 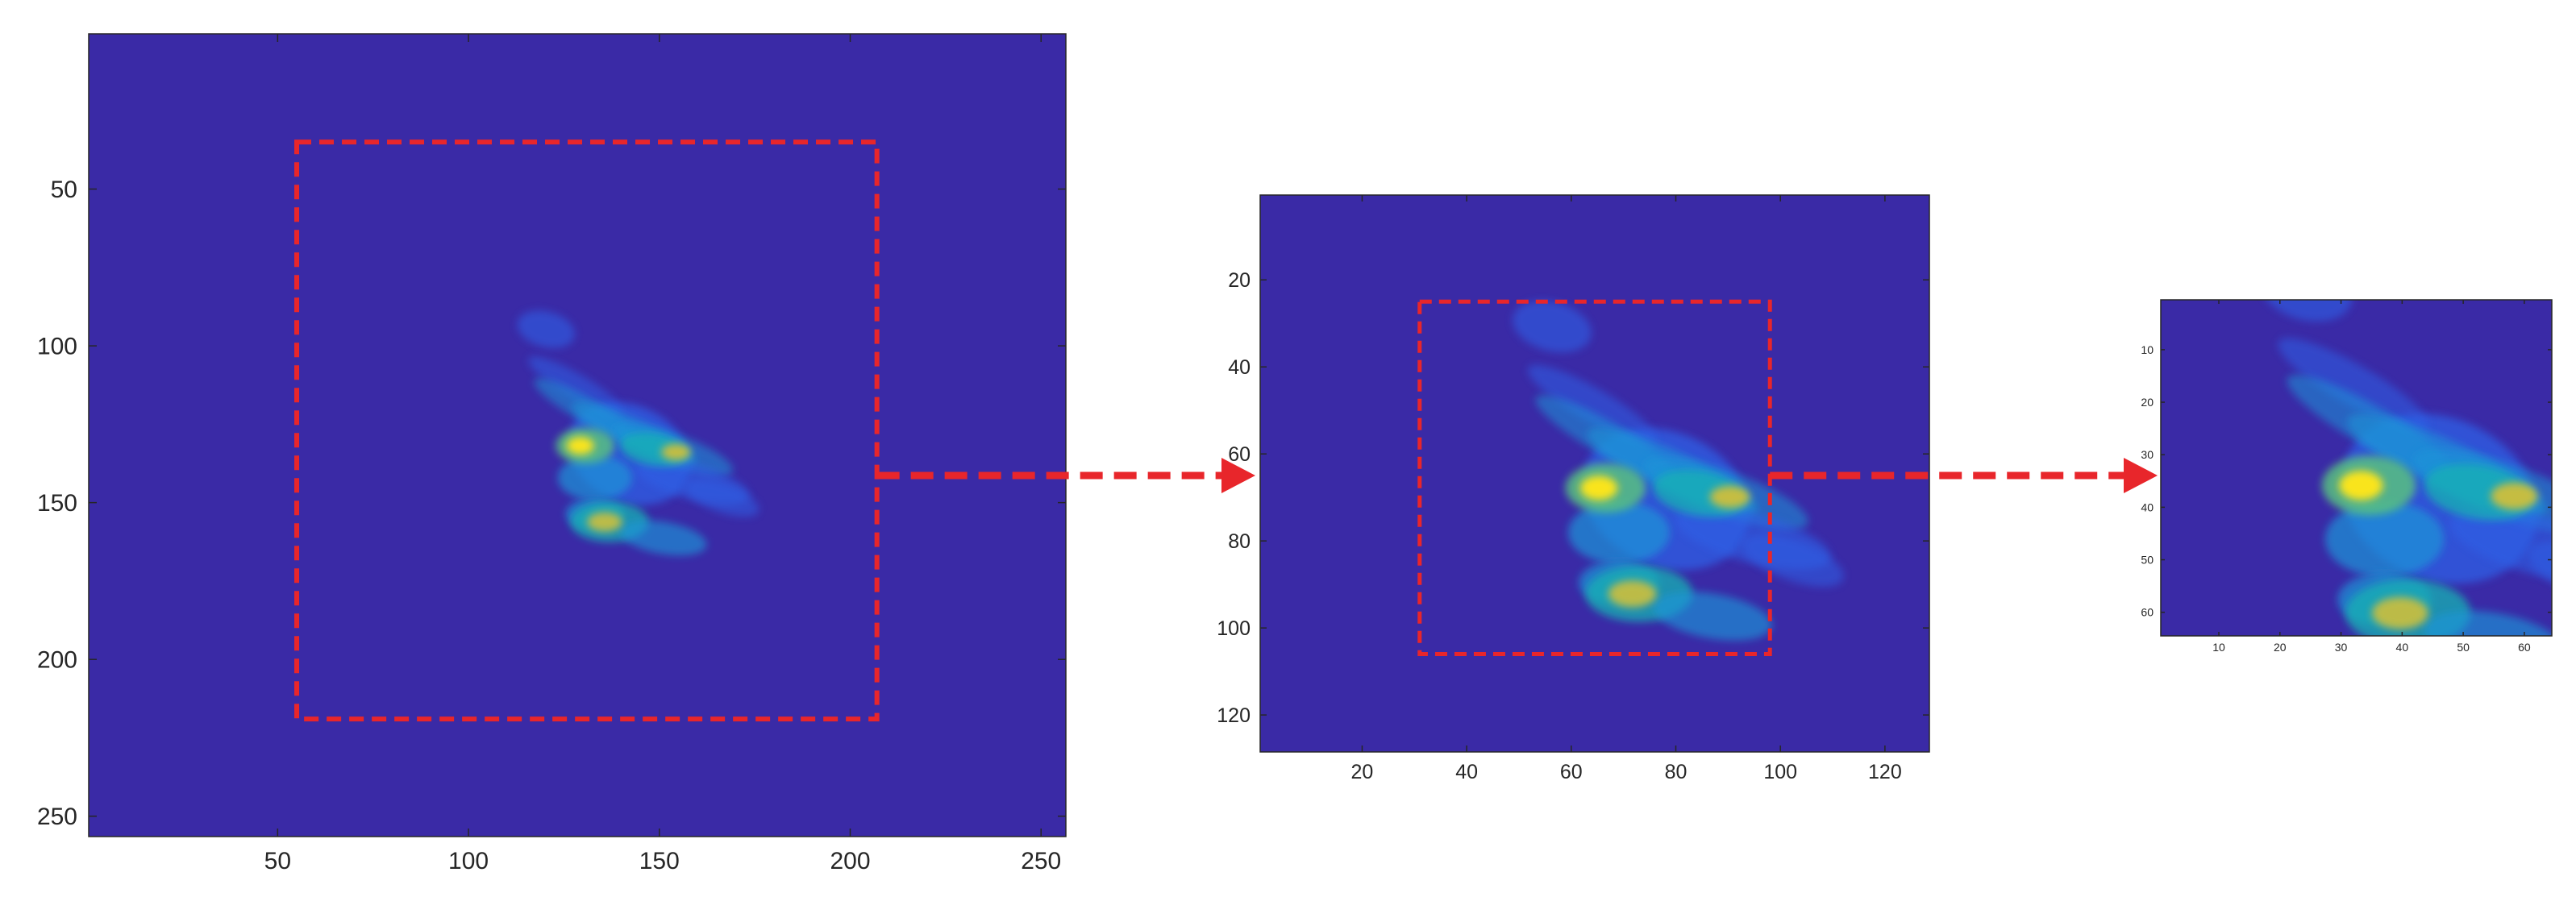 I want to click on crop-box, so click(x=587, y=430).